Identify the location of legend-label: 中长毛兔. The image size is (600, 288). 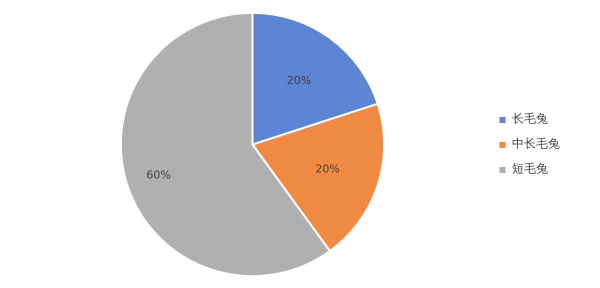
(536, 144).